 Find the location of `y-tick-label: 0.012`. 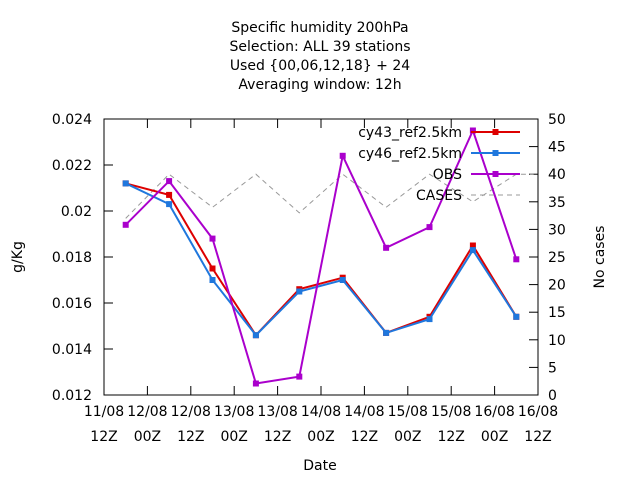

y-tick-label: 0.012 is located at coordinates (72, 396).